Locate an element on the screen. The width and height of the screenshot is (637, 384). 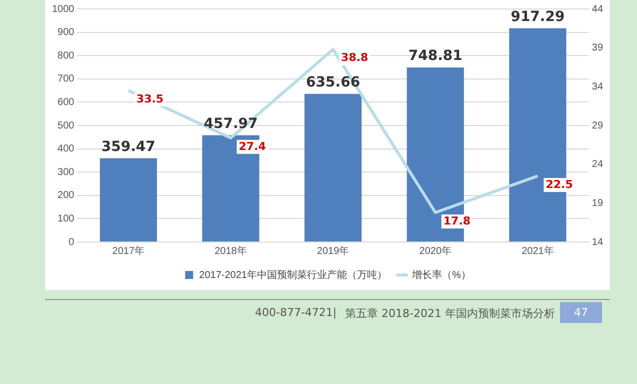
y2-tick-label: 29 is located at coordinates (598, 126).